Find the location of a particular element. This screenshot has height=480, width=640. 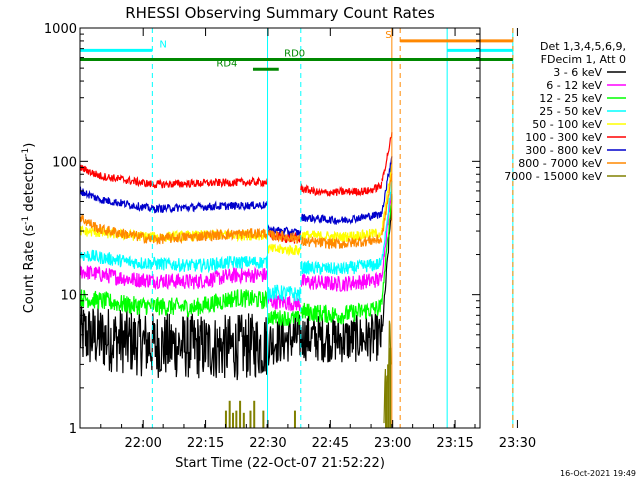

flag-label: RD0 is located at coordinates (294, 54).